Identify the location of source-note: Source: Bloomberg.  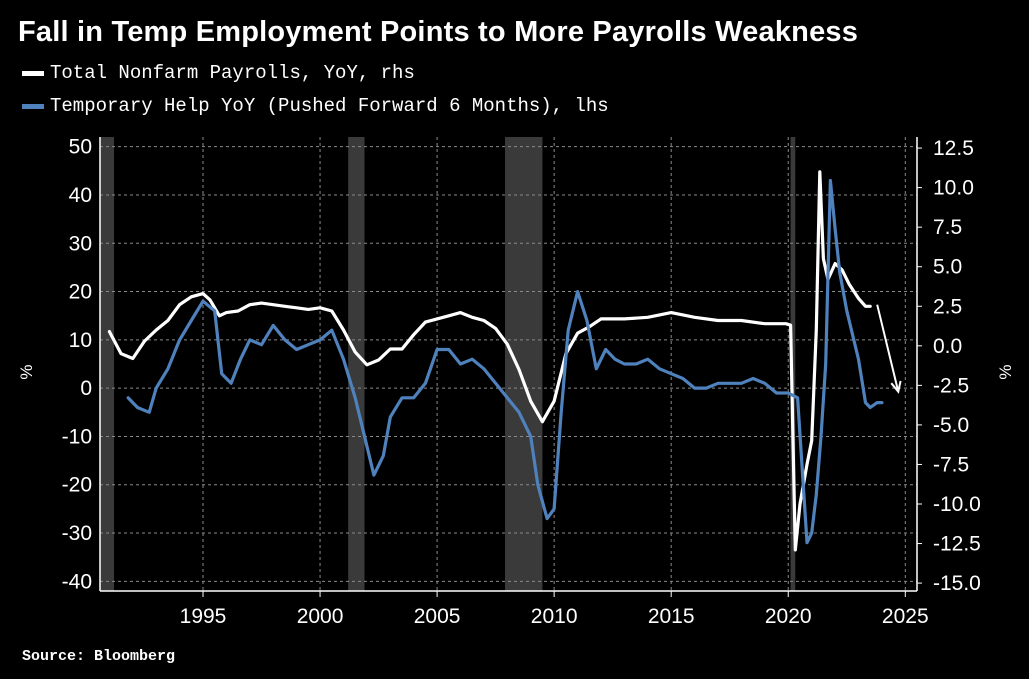
(99, 656).